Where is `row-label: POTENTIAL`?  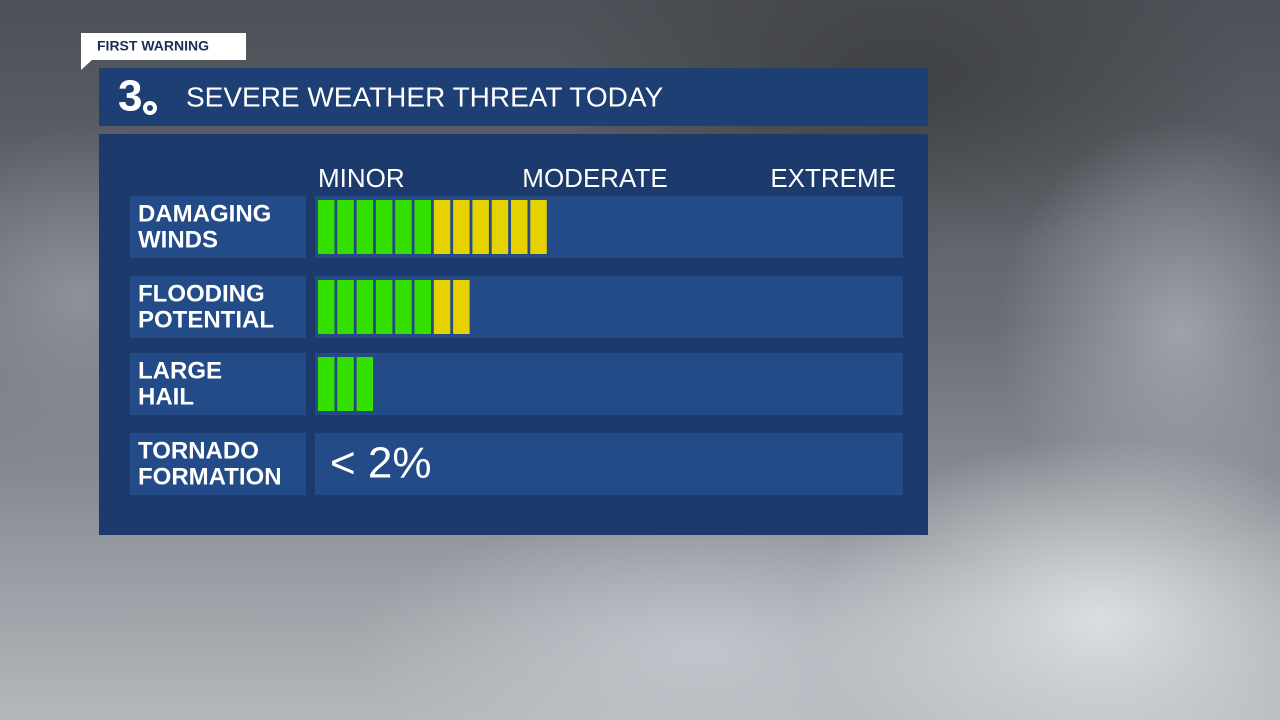 row-label: POTENTIAL is located at coordinates (206, 319).